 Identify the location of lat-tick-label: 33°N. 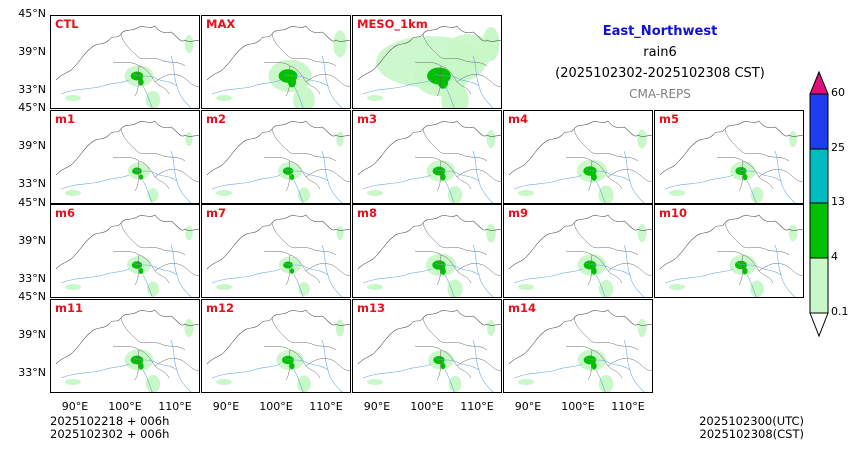
(32, 372).